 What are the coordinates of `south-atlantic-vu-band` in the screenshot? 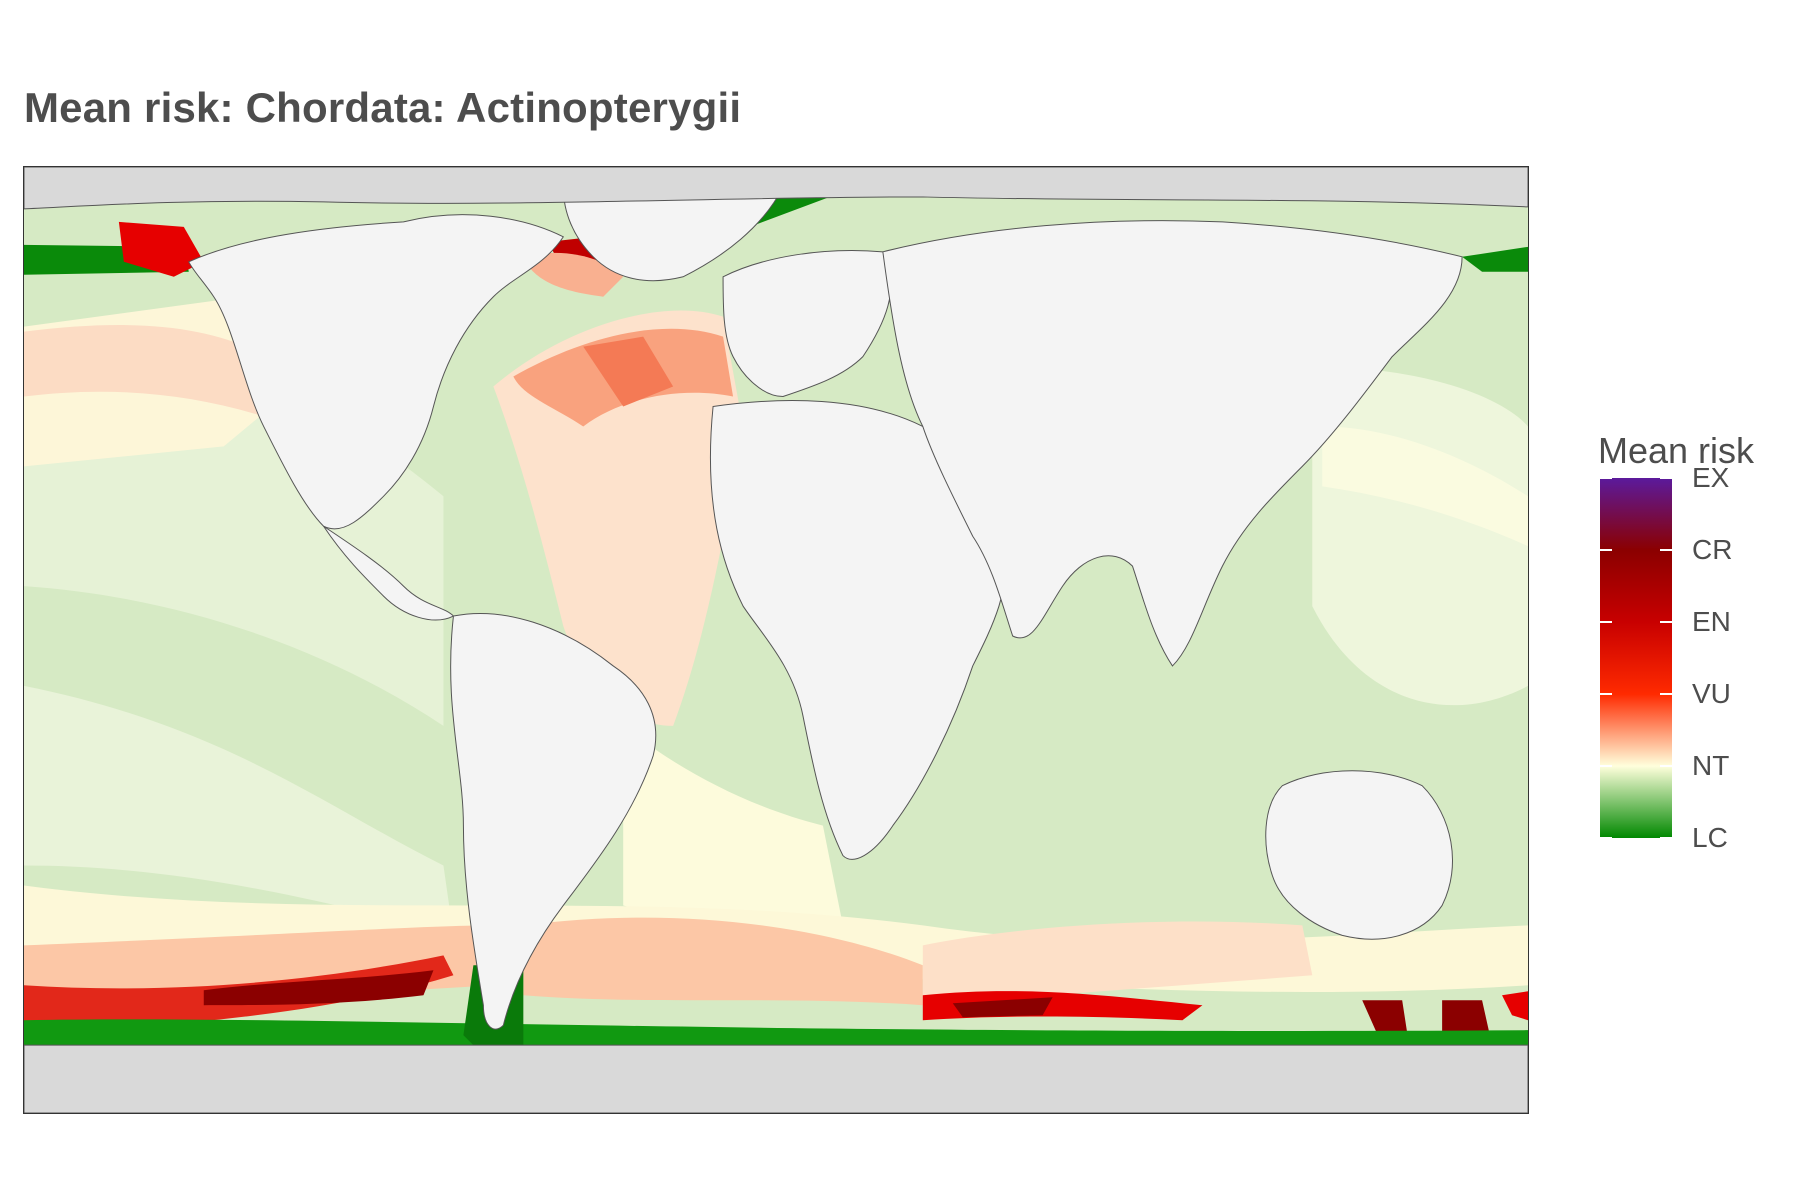 It's located at (723, 961).